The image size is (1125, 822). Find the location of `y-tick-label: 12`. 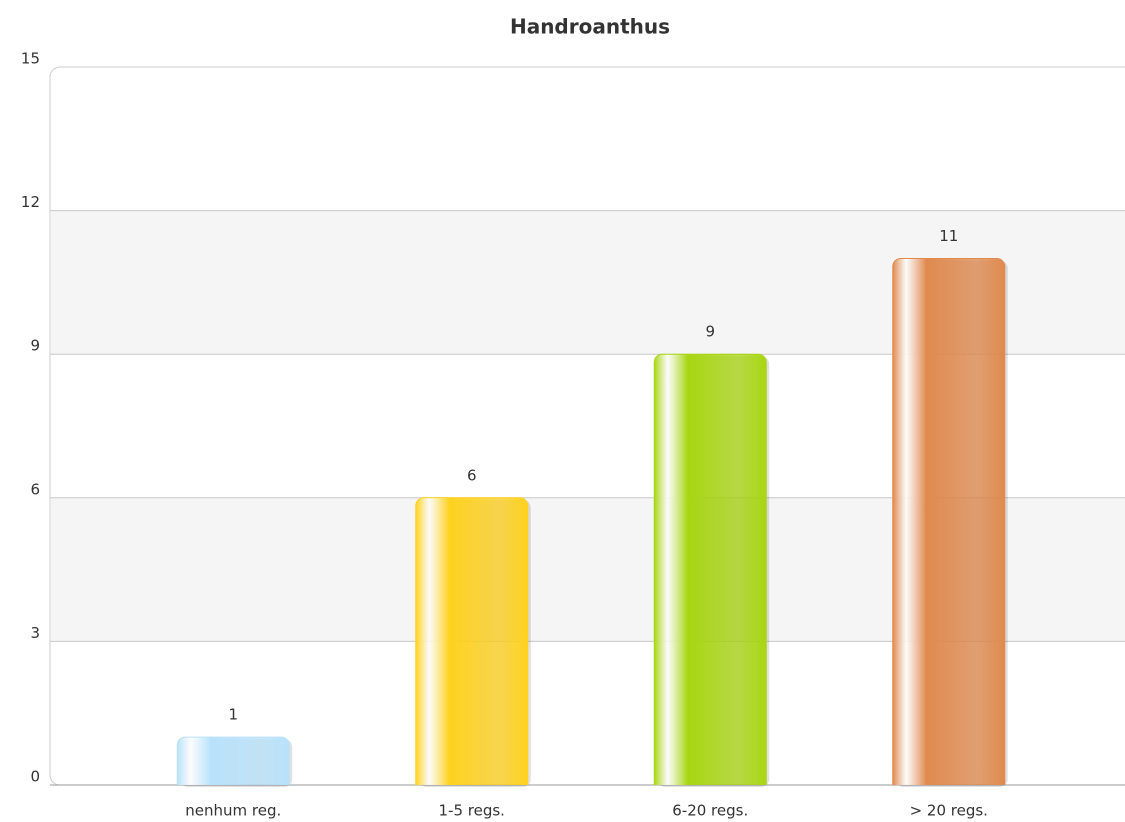

y-tick-label: 12 is located at coordinates (30, 202).